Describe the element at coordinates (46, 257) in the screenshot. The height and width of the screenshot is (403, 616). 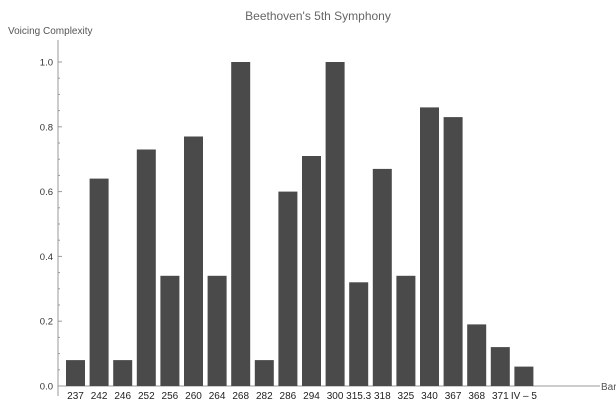
I see `y-tick-label: 0.4` at that location.